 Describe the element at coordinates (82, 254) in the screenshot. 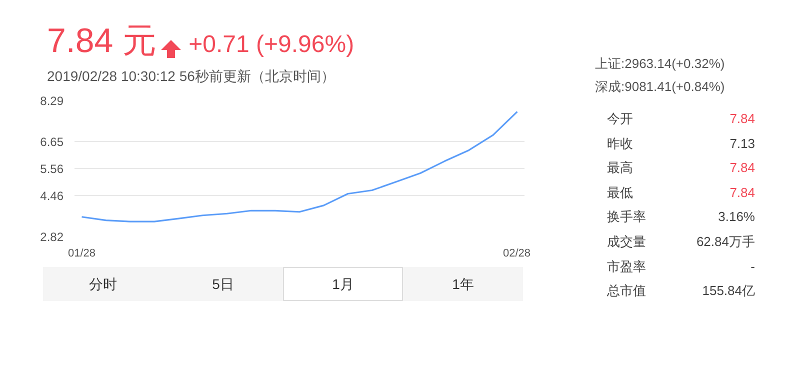

I see `x-tick-label: 01/28` at that location.